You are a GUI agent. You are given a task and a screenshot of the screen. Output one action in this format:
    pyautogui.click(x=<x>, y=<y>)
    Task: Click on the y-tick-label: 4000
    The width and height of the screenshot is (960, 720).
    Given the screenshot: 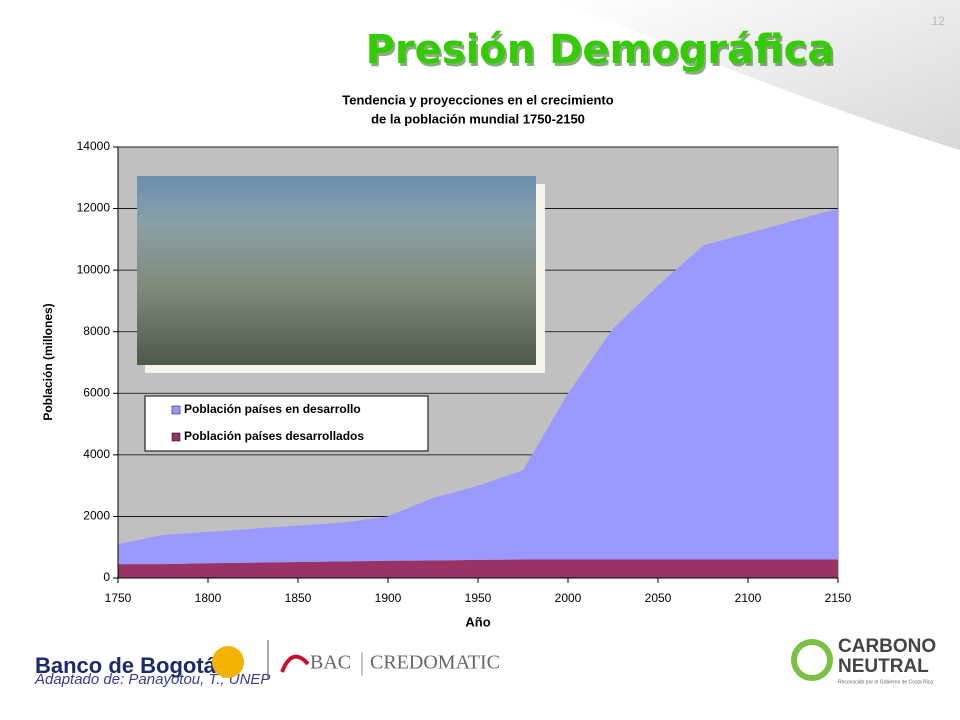 What is the action you would take?
    pyautogui.click(x=96, y=454)
    